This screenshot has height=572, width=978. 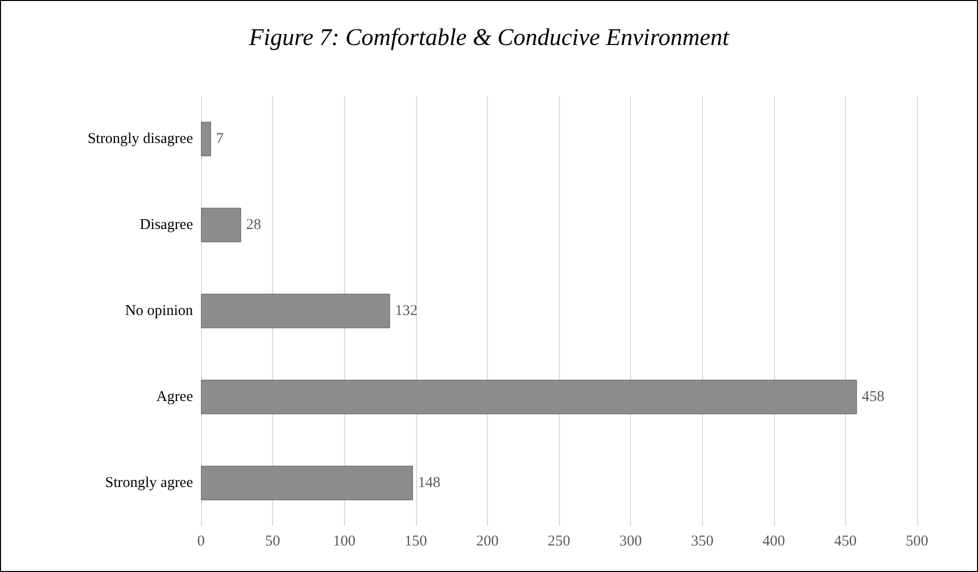 I want to click on y-tick-label: Disagree, so click(x=167, y=225).